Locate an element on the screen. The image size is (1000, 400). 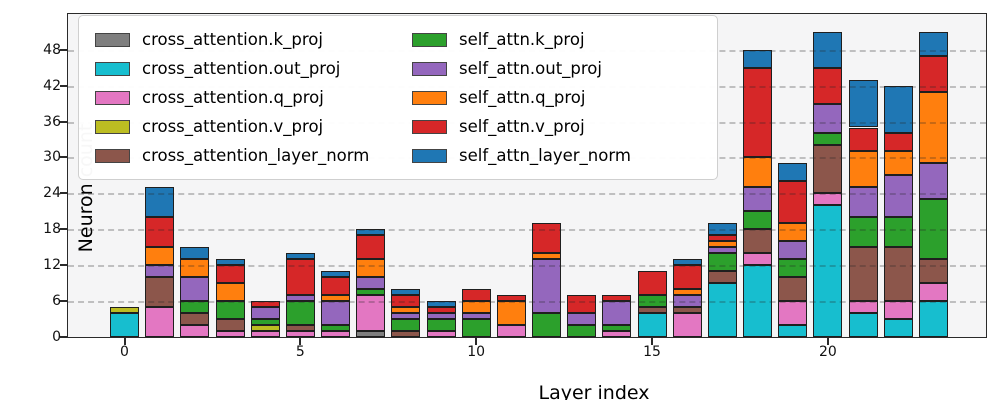
bar-layer16-self_attn.q_proj is located at coordinates (687, 291).